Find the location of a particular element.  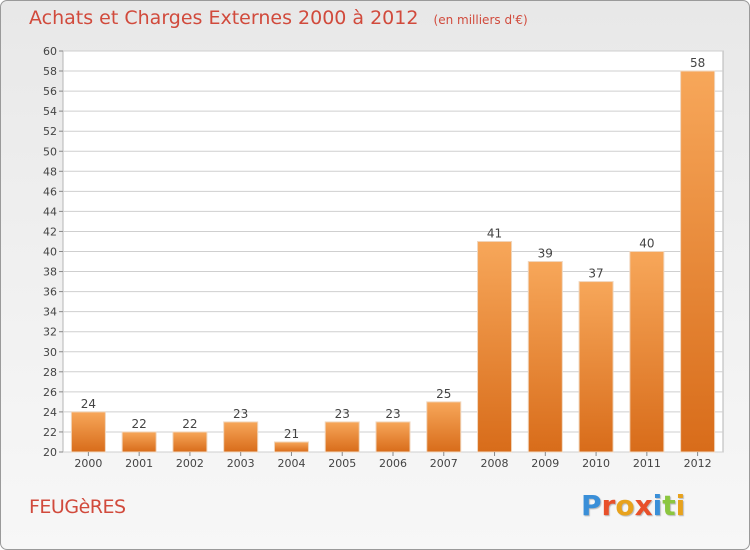

y-tick-label: 48 is located at coordinates (50, 171).